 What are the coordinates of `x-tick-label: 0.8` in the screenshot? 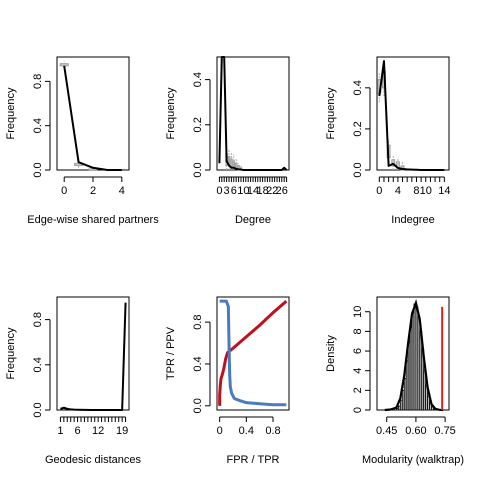 It's located at (272, 431).